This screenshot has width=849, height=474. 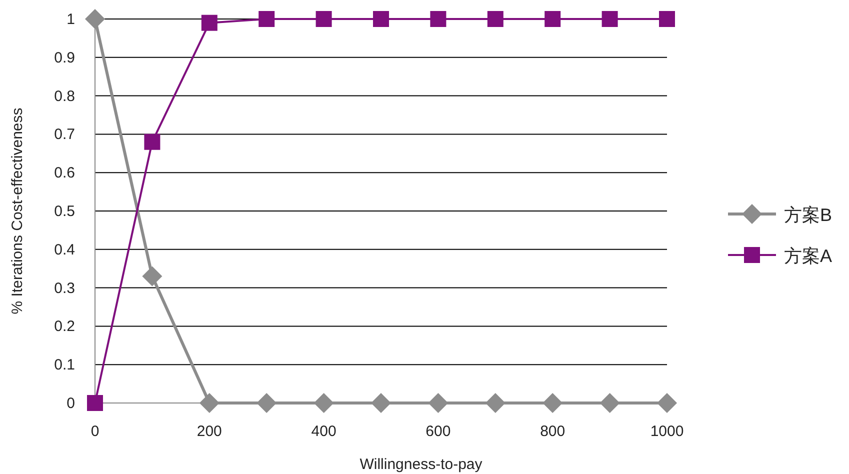 I want to click on x-tick-label: 0, so click(x=95, y=431).